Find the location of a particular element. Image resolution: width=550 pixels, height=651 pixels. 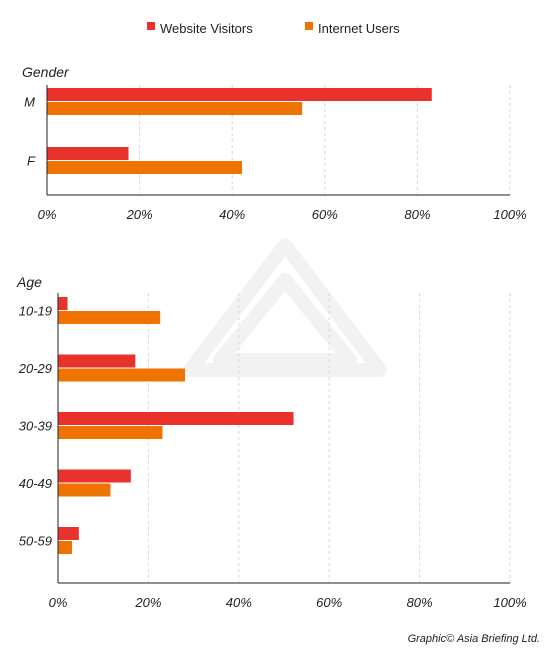

credit-text: Graphic© Asia Briefing Ltd. is located at coordinates (473, 639).